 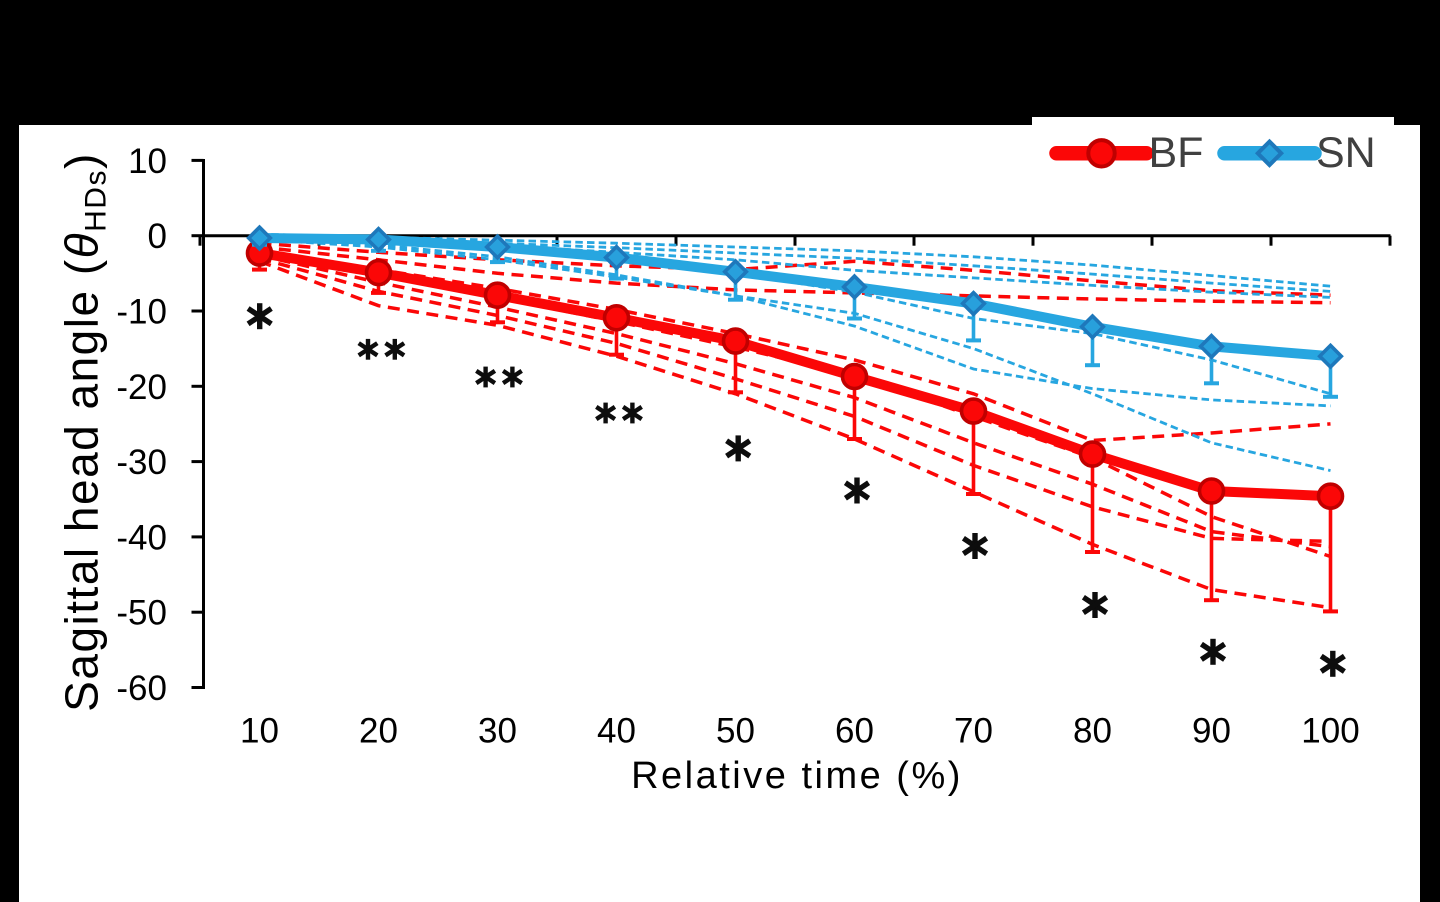 I want to click on svg-text: 60, so click(x=854, y=731).